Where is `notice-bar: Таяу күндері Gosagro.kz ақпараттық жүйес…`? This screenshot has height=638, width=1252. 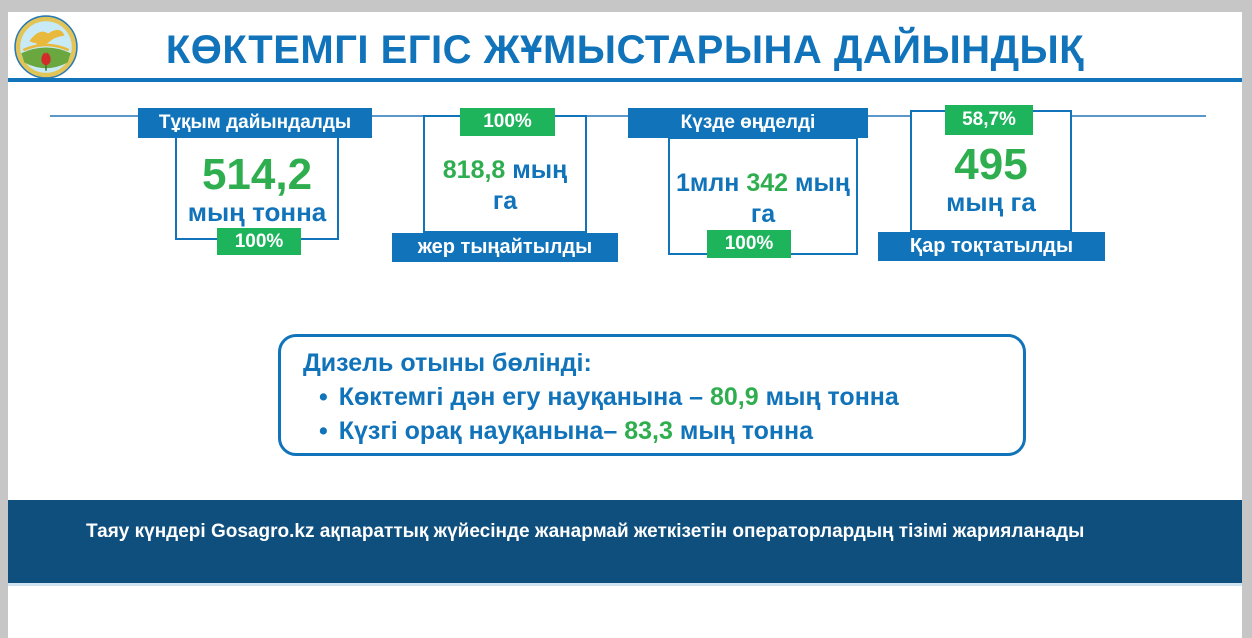 notice-bar: Таяу күндері Gosagro.kz ақпараттық жүйес… is located at coordinates (625, 541).